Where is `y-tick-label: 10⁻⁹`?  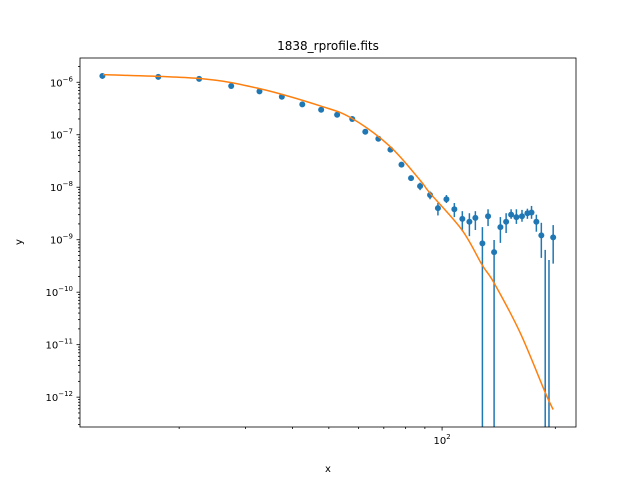 y-tick-label: 10⁻⁹ is located at coordinates (61, 240).